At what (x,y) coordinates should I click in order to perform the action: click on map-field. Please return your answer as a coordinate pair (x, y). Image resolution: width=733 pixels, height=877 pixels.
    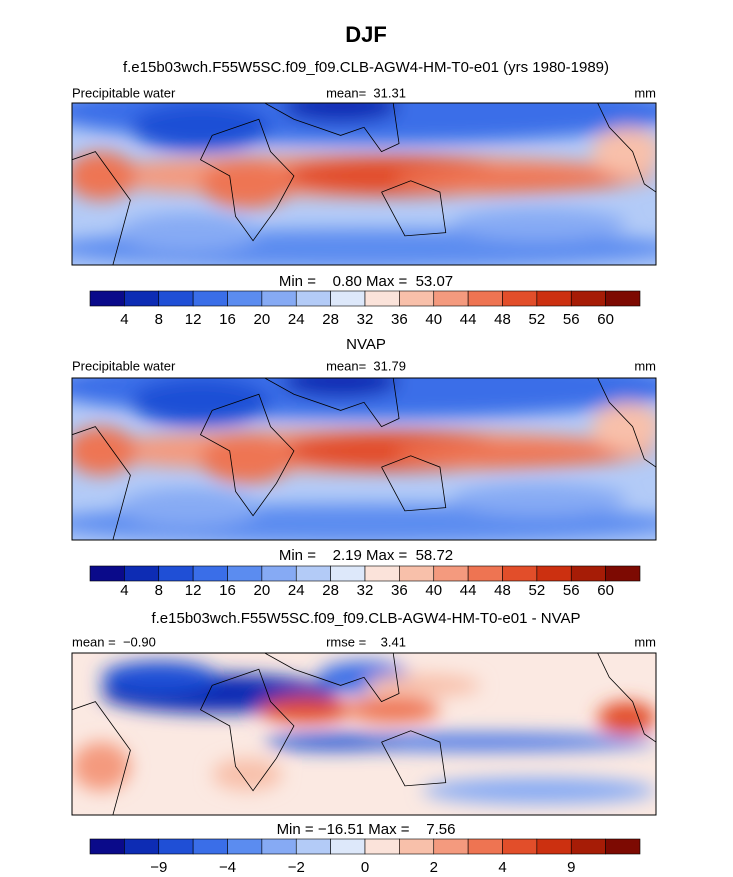
    Looking at the image, I should click on (364, 184).